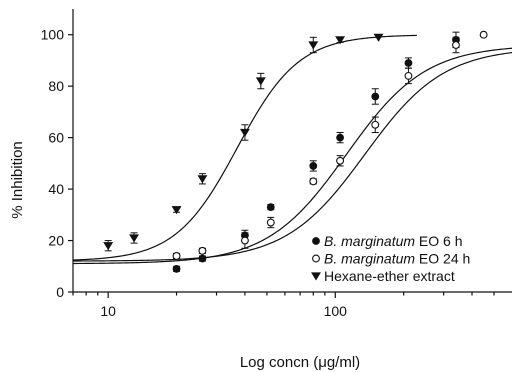  I want to click on y-axis-label: % Inhibition, so click(17, 180).